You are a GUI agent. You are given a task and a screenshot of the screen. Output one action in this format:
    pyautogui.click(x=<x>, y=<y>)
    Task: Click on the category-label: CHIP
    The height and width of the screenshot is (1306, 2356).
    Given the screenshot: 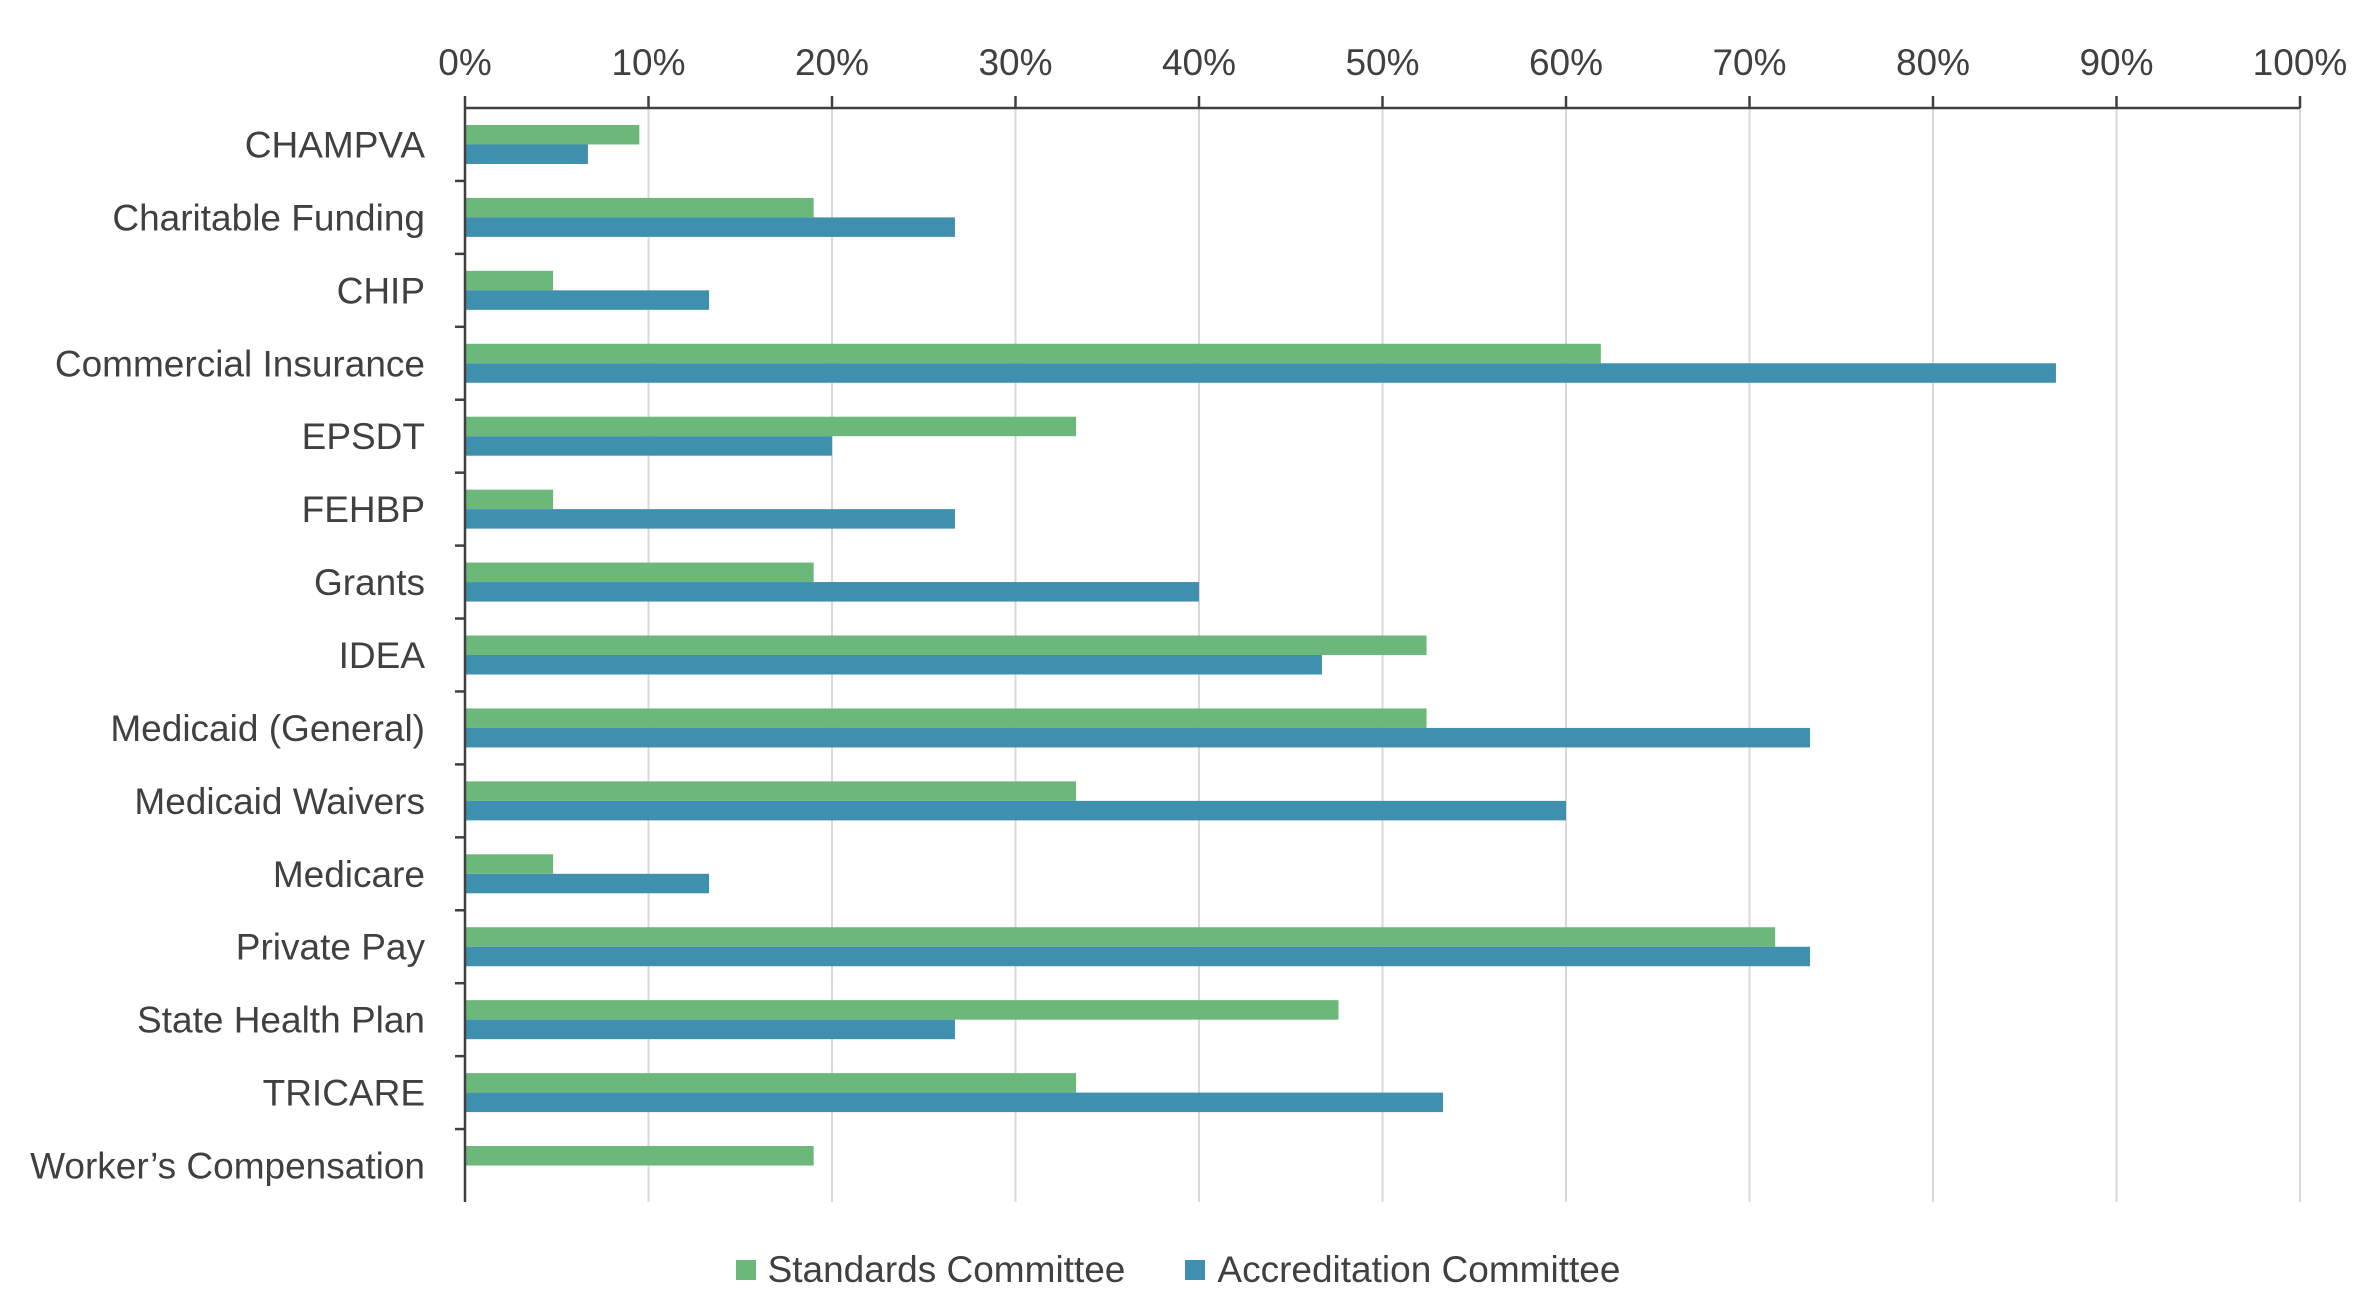 What is the action you would take?
    pyautogui.click(x=381, y=290)
    